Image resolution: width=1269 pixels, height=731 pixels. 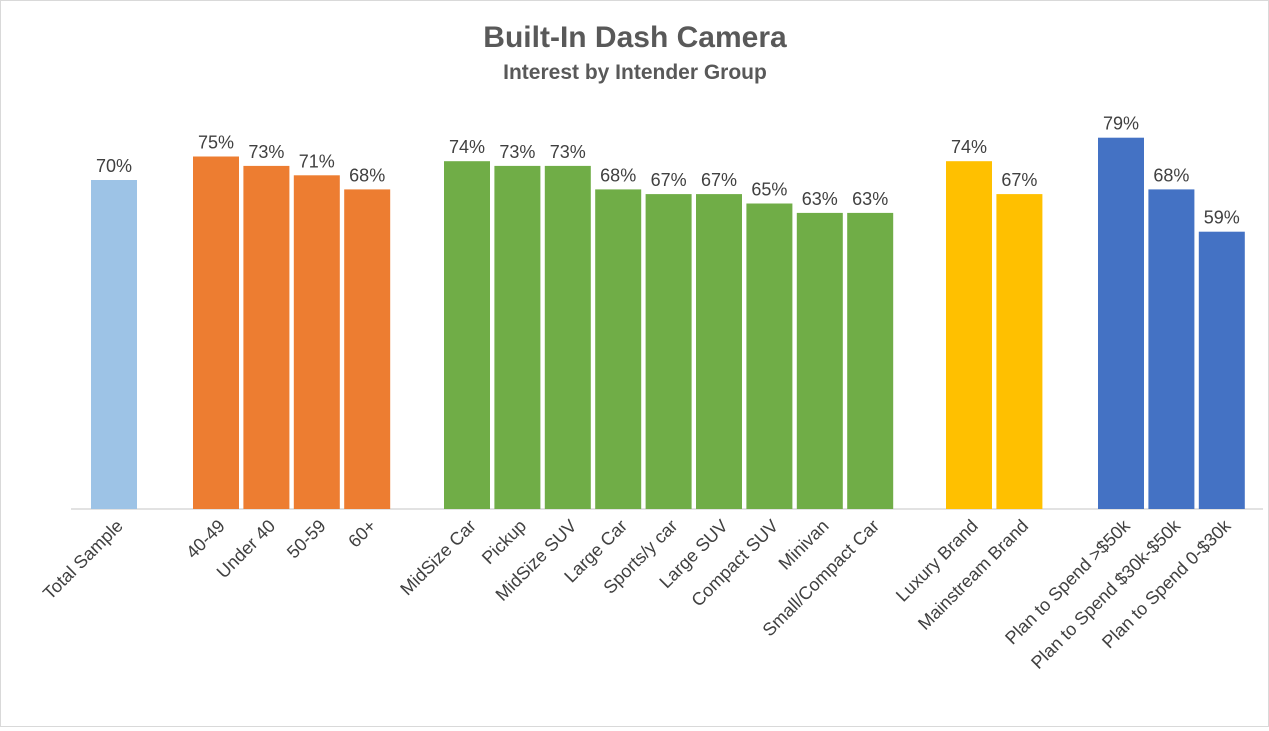 What do you see at coordinates (362, 534) in the screenshot?
I see `category-label: 60+` at bounding box center [362, 534].